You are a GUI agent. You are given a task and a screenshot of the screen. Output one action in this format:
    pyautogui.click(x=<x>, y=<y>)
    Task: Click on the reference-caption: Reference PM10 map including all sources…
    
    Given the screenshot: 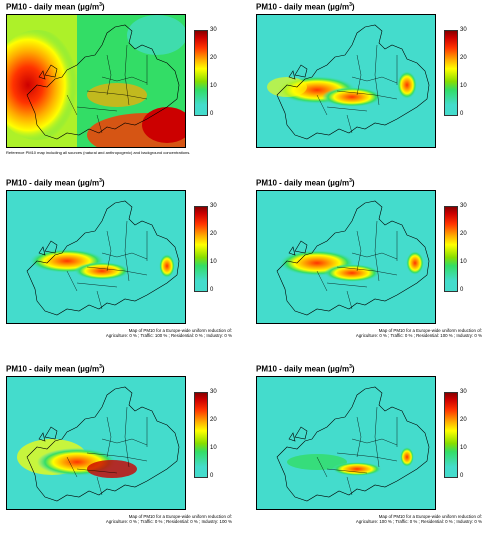 What is the action you would take?
    pyautogui.click(x=98, y=152)
    